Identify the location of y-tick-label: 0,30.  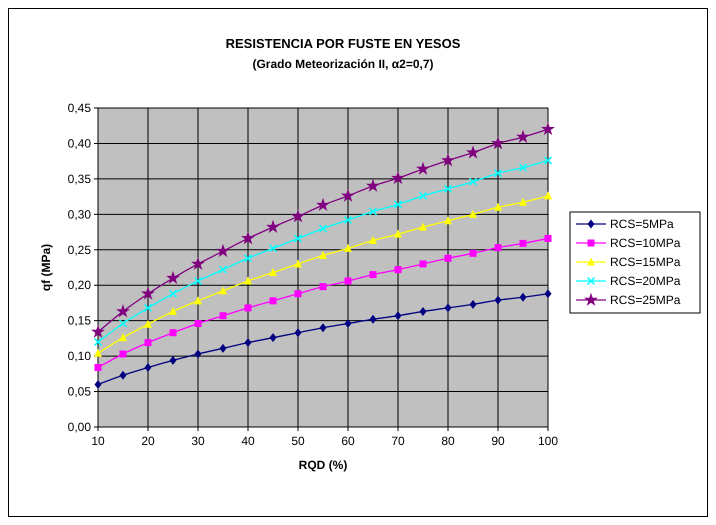
(80, 214).